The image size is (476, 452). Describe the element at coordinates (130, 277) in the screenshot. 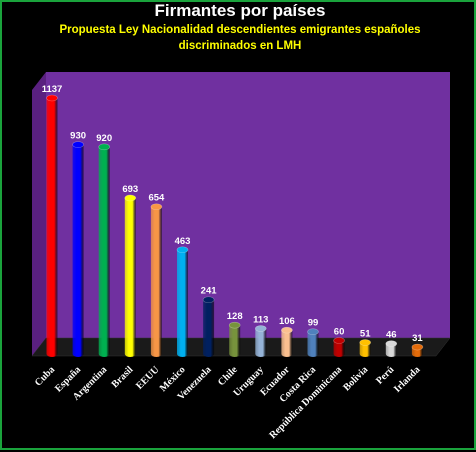

I see `bar-brasil` at that location.